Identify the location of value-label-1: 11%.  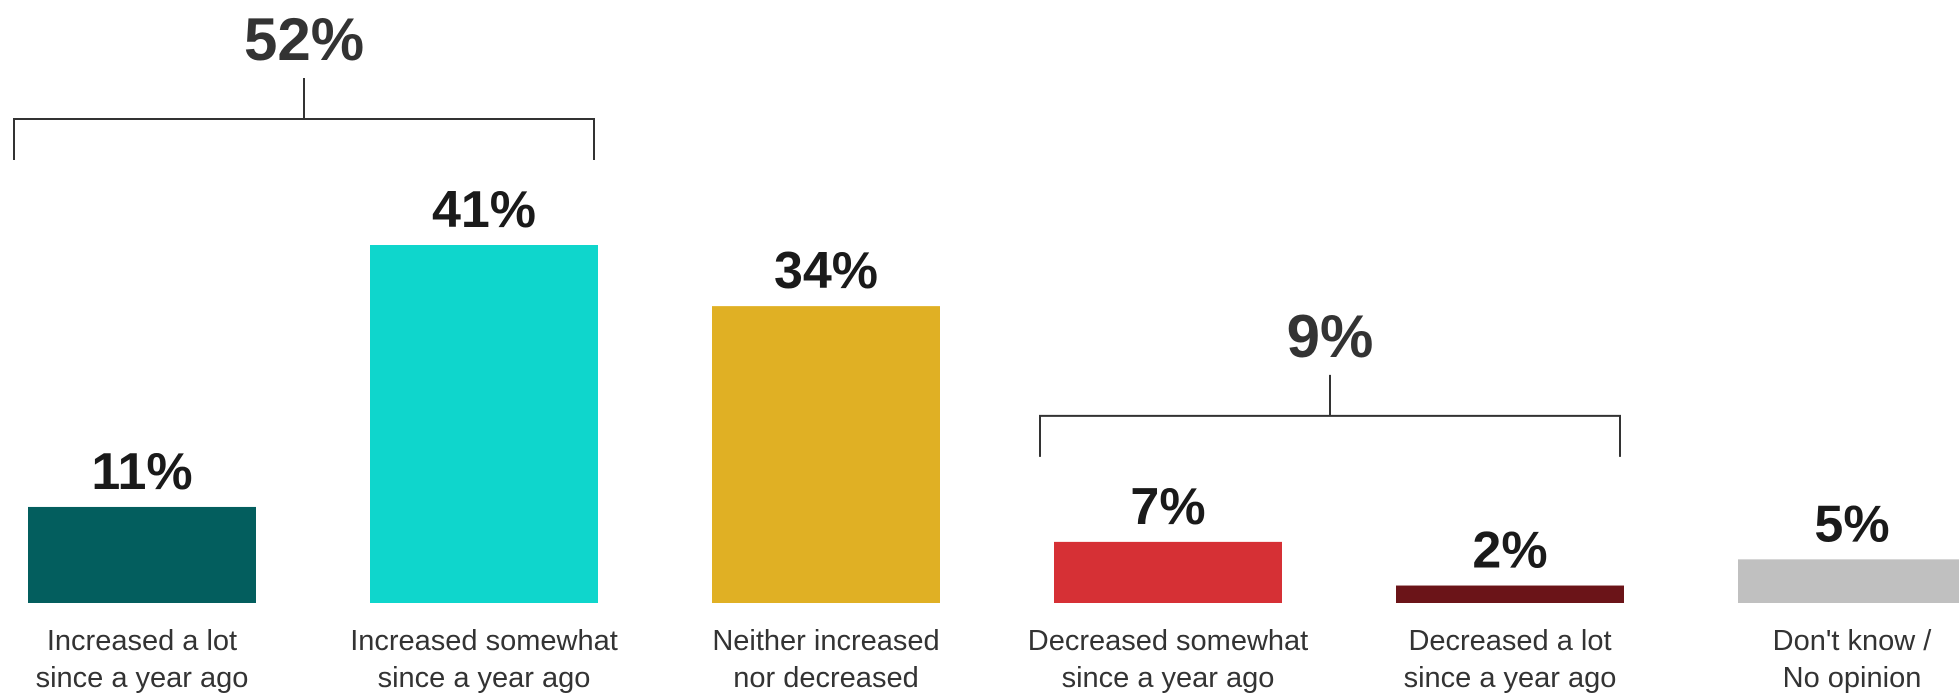
(141, 472).